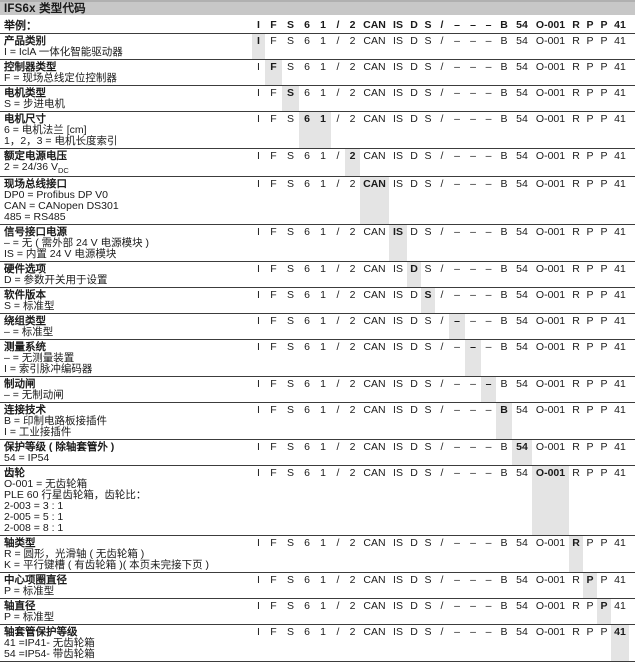 Image resolution: width=635 pixels, height=662 pixels. I want to click on spec-row-label-area: 轴直径 P = 标准型, so click(128, 611).